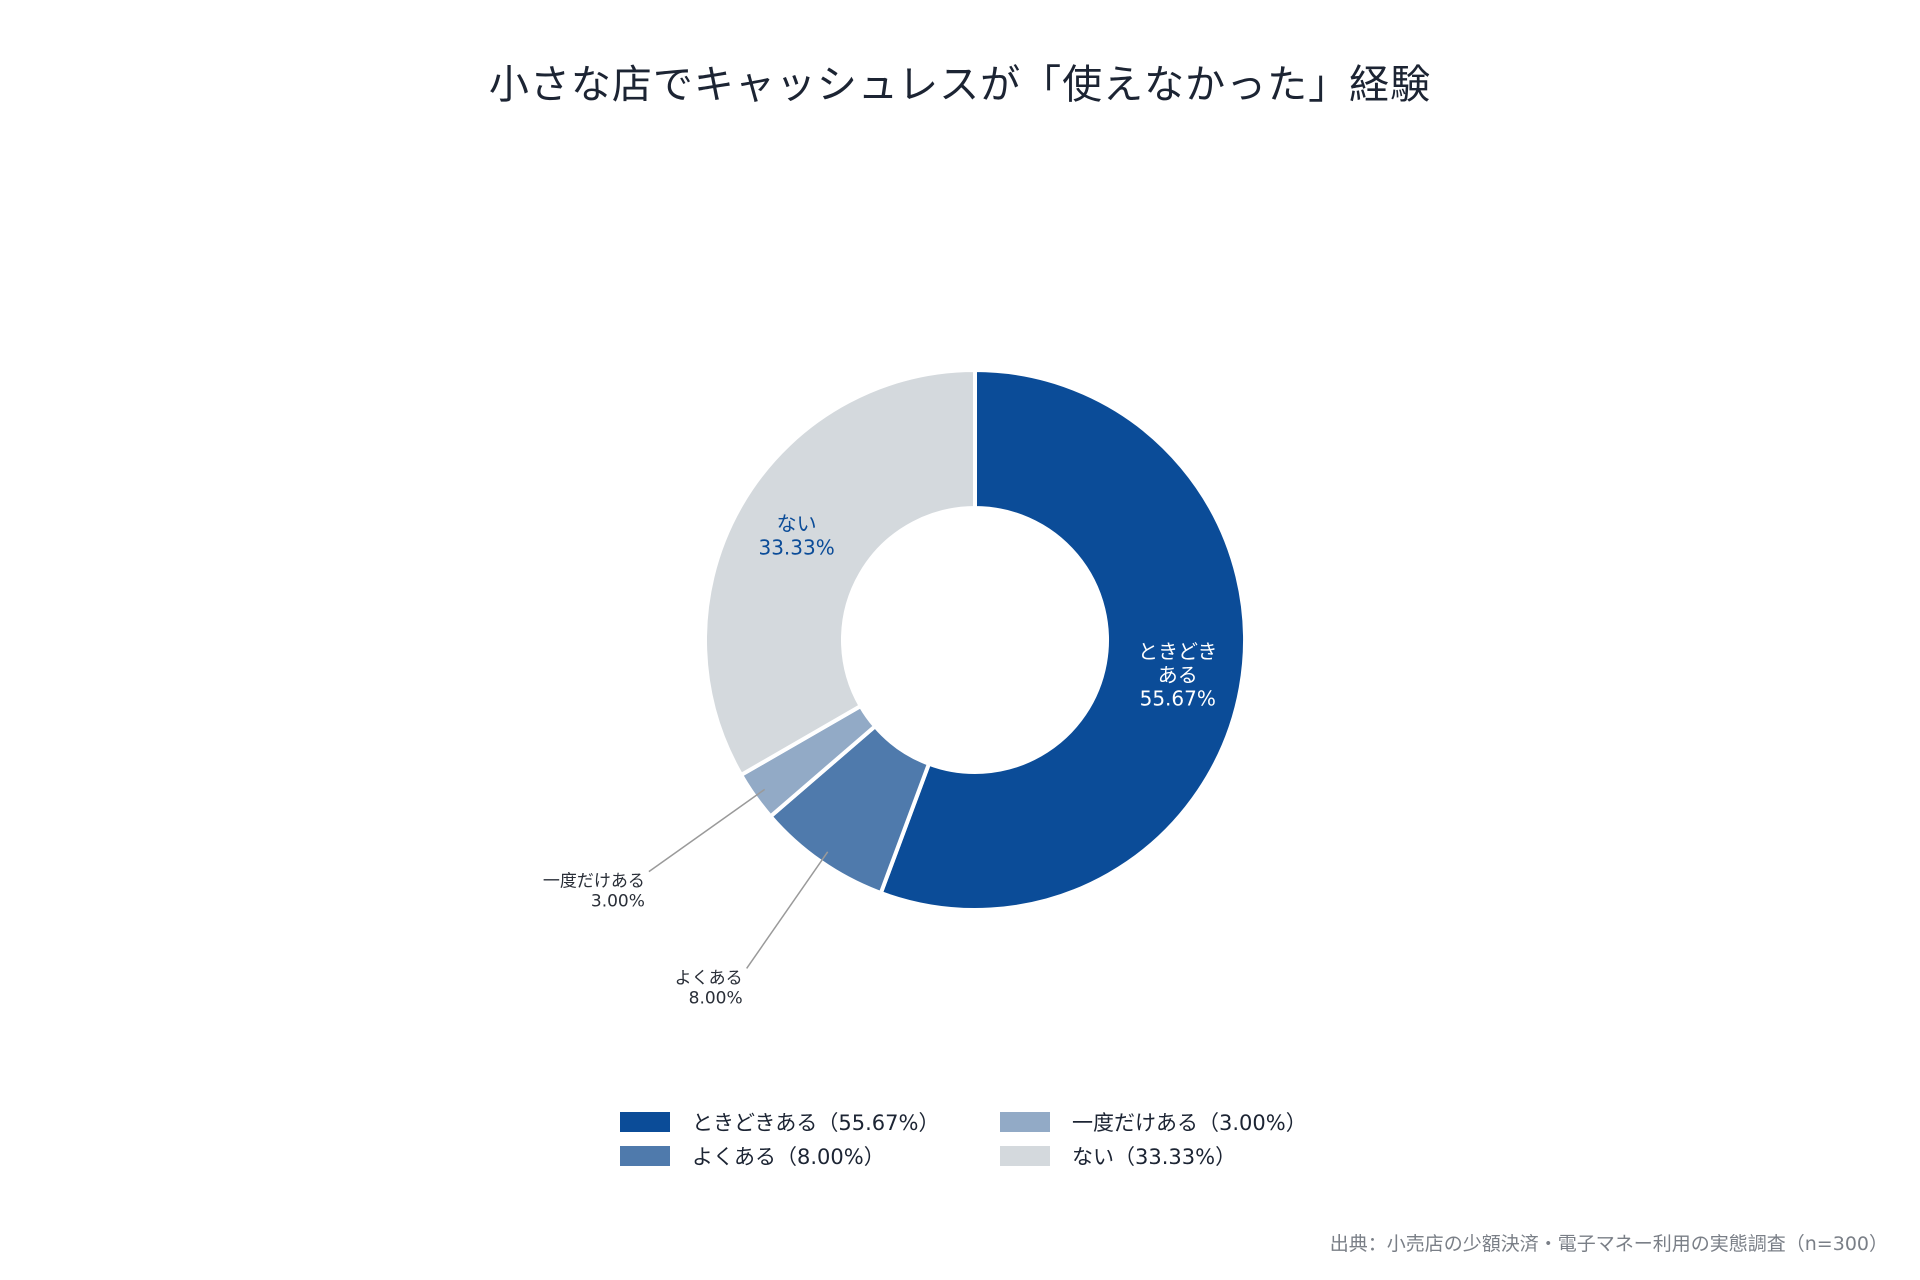  I want to click on slice-label-3-line-1: 33.33%, so click(796, 547).